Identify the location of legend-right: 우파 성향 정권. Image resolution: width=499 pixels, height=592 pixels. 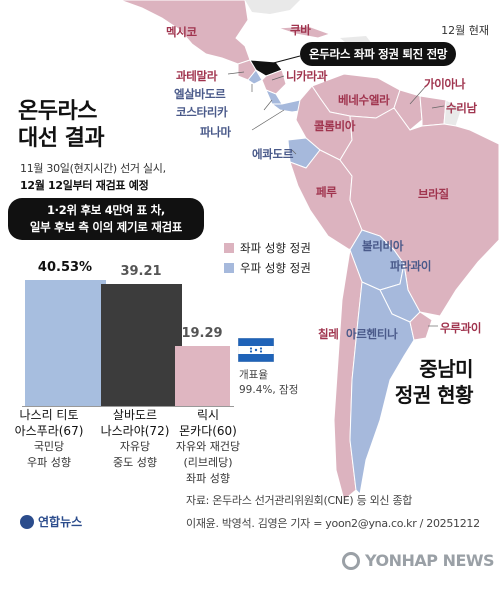
(267, 268).